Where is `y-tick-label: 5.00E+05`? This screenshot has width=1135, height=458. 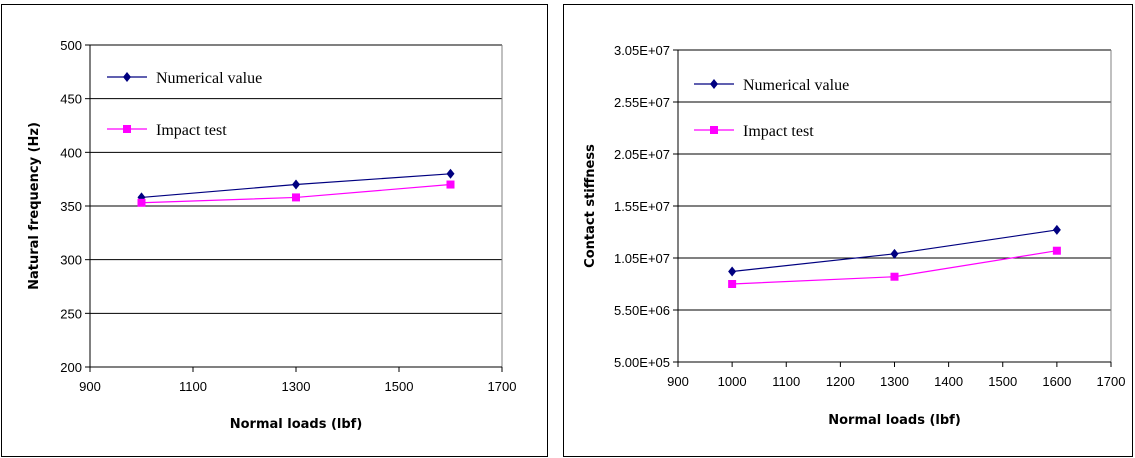 y-tick-label: 5.00E+05 is located at coordinates (642, 362).